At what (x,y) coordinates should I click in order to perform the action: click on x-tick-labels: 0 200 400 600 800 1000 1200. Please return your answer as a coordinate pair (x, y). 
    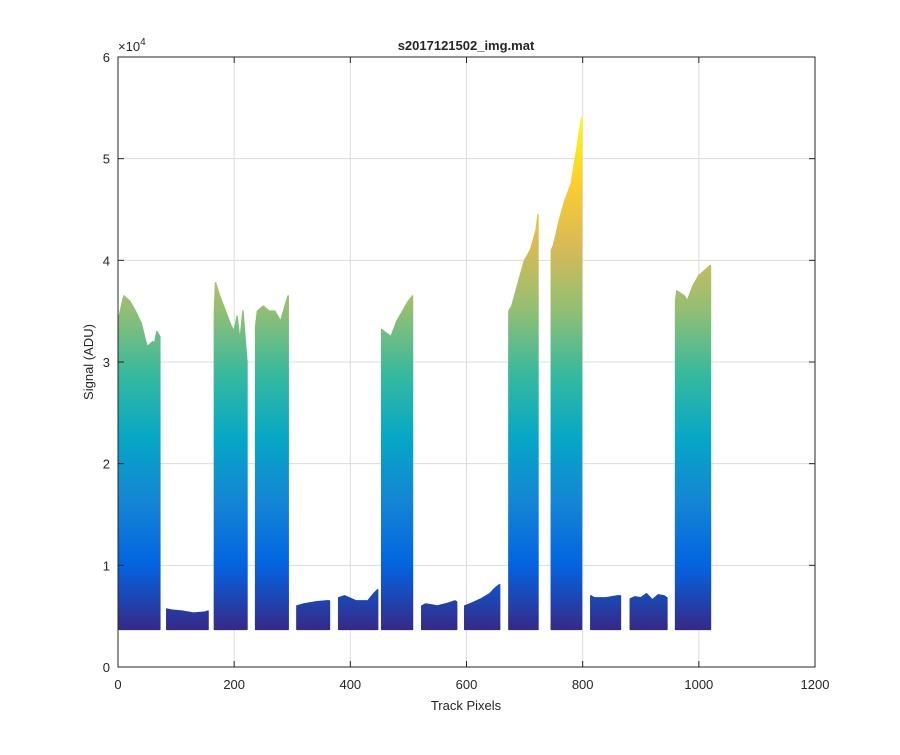
    Looking at the image, I should click on (471, 684).